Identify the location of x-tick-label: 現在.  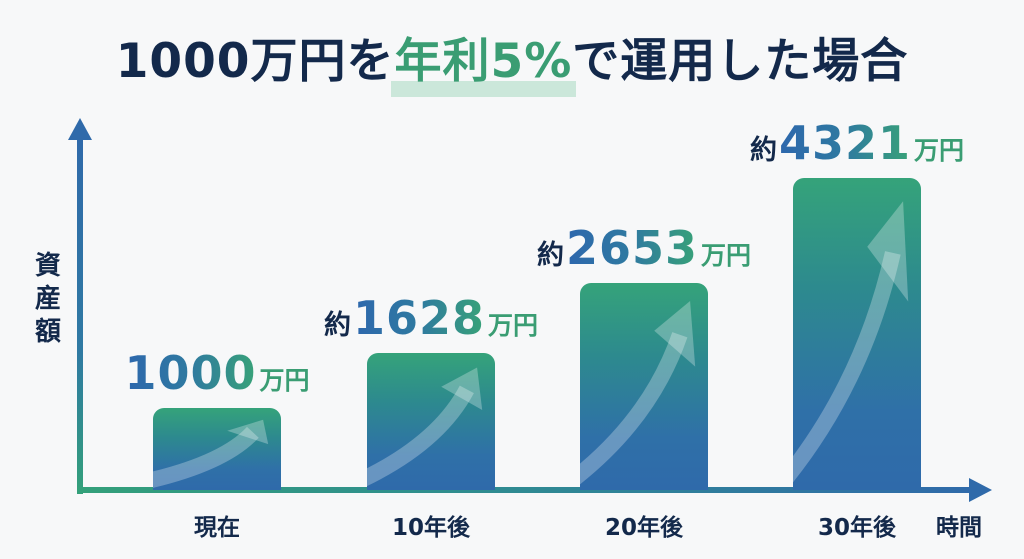
(217, 528).